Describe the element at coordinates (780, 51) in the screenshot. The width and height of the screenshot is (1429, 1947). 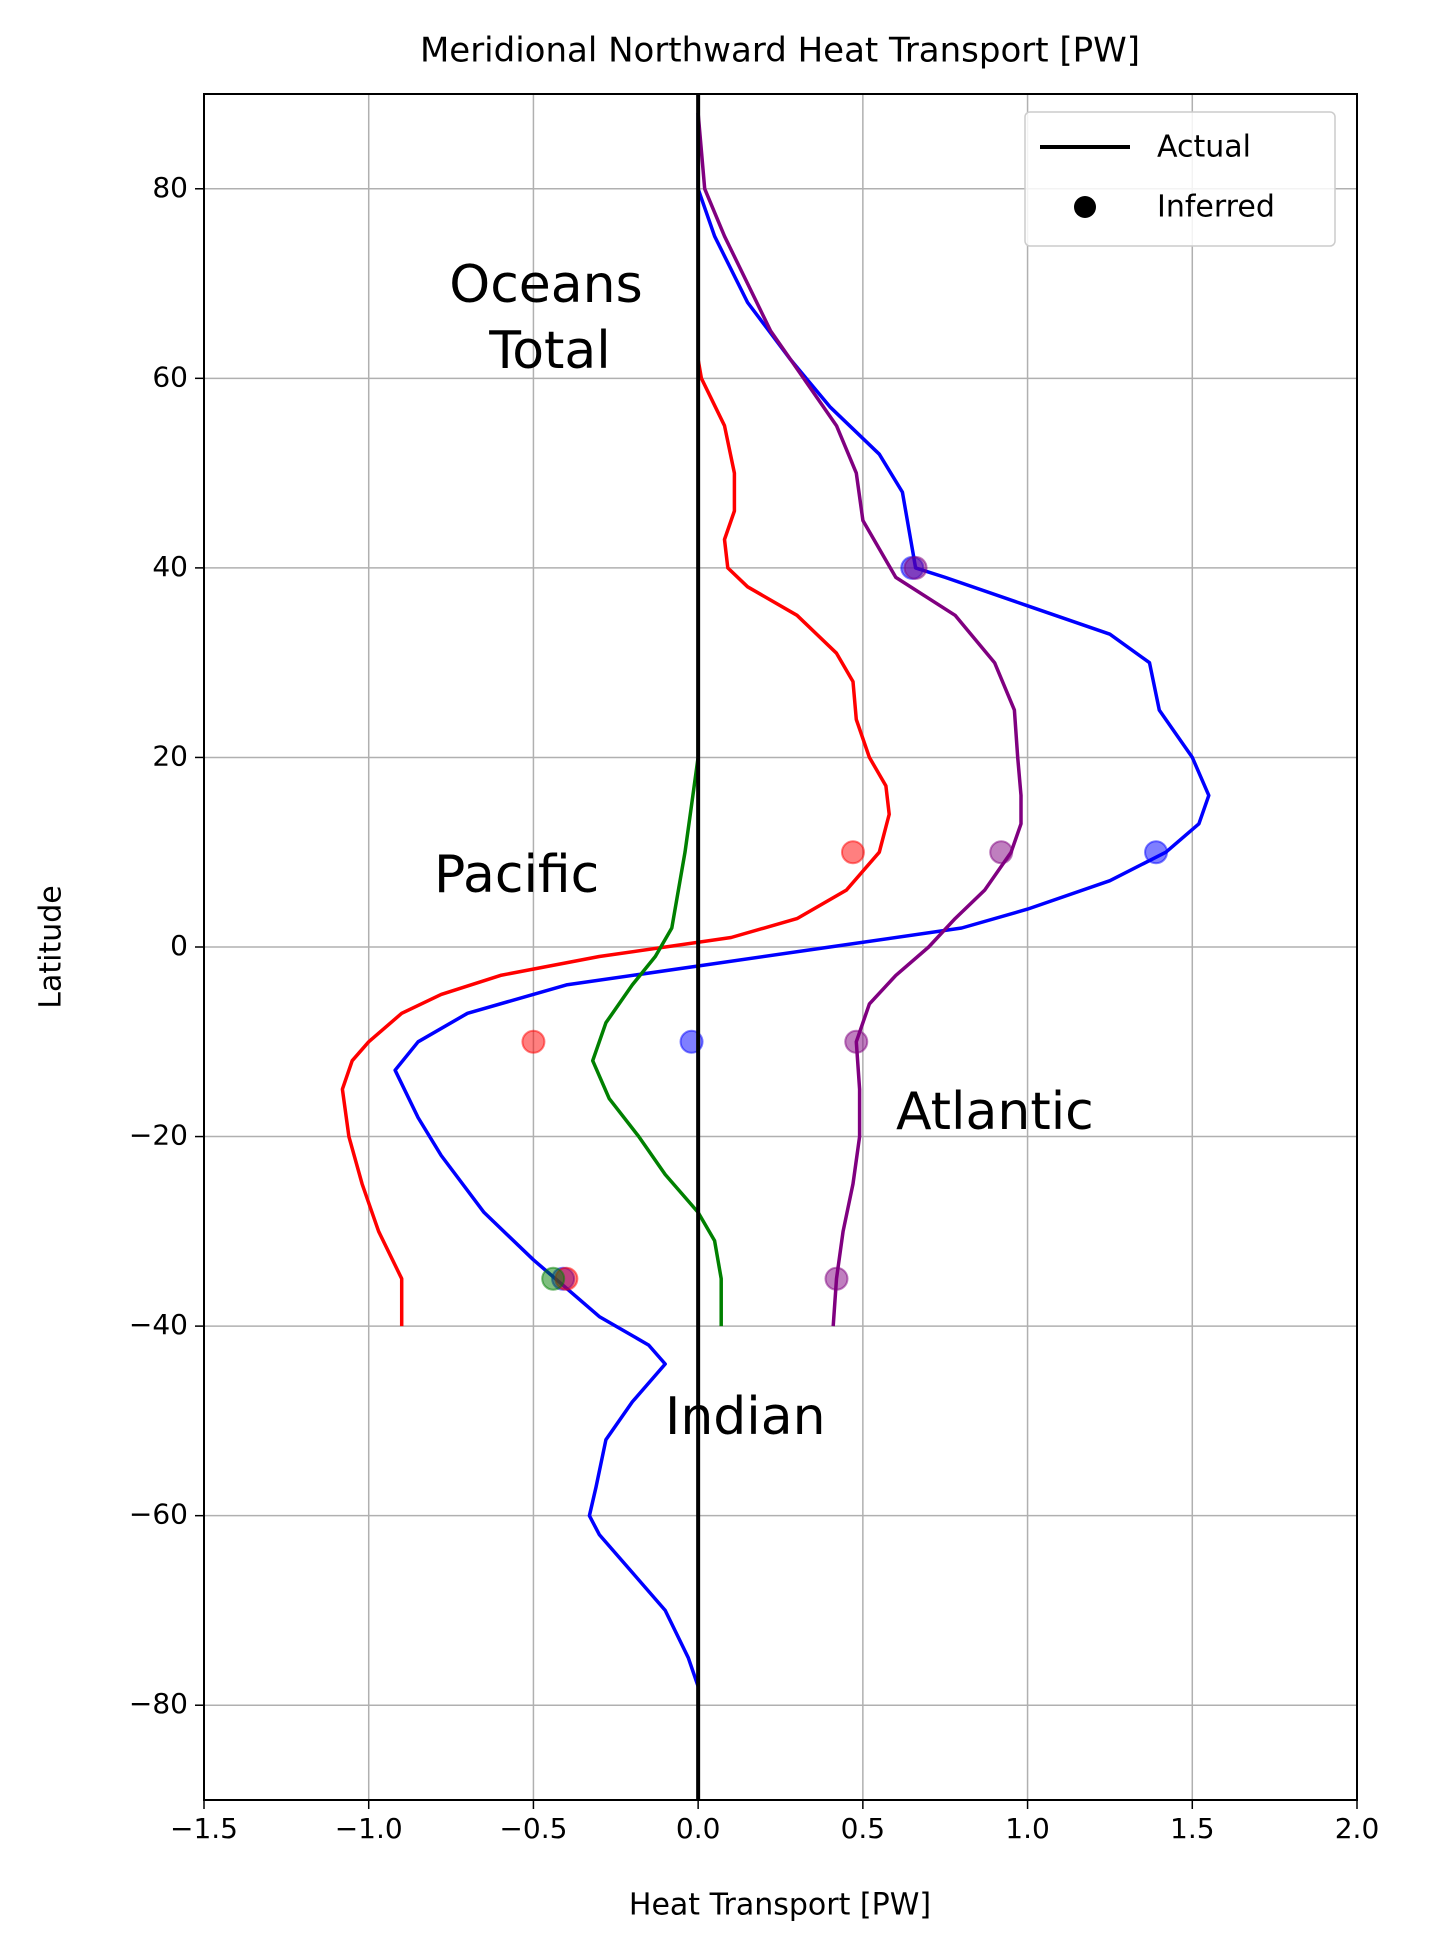
I see `chart-title: Meridional Northward Heat Transport [PW]` at that location.